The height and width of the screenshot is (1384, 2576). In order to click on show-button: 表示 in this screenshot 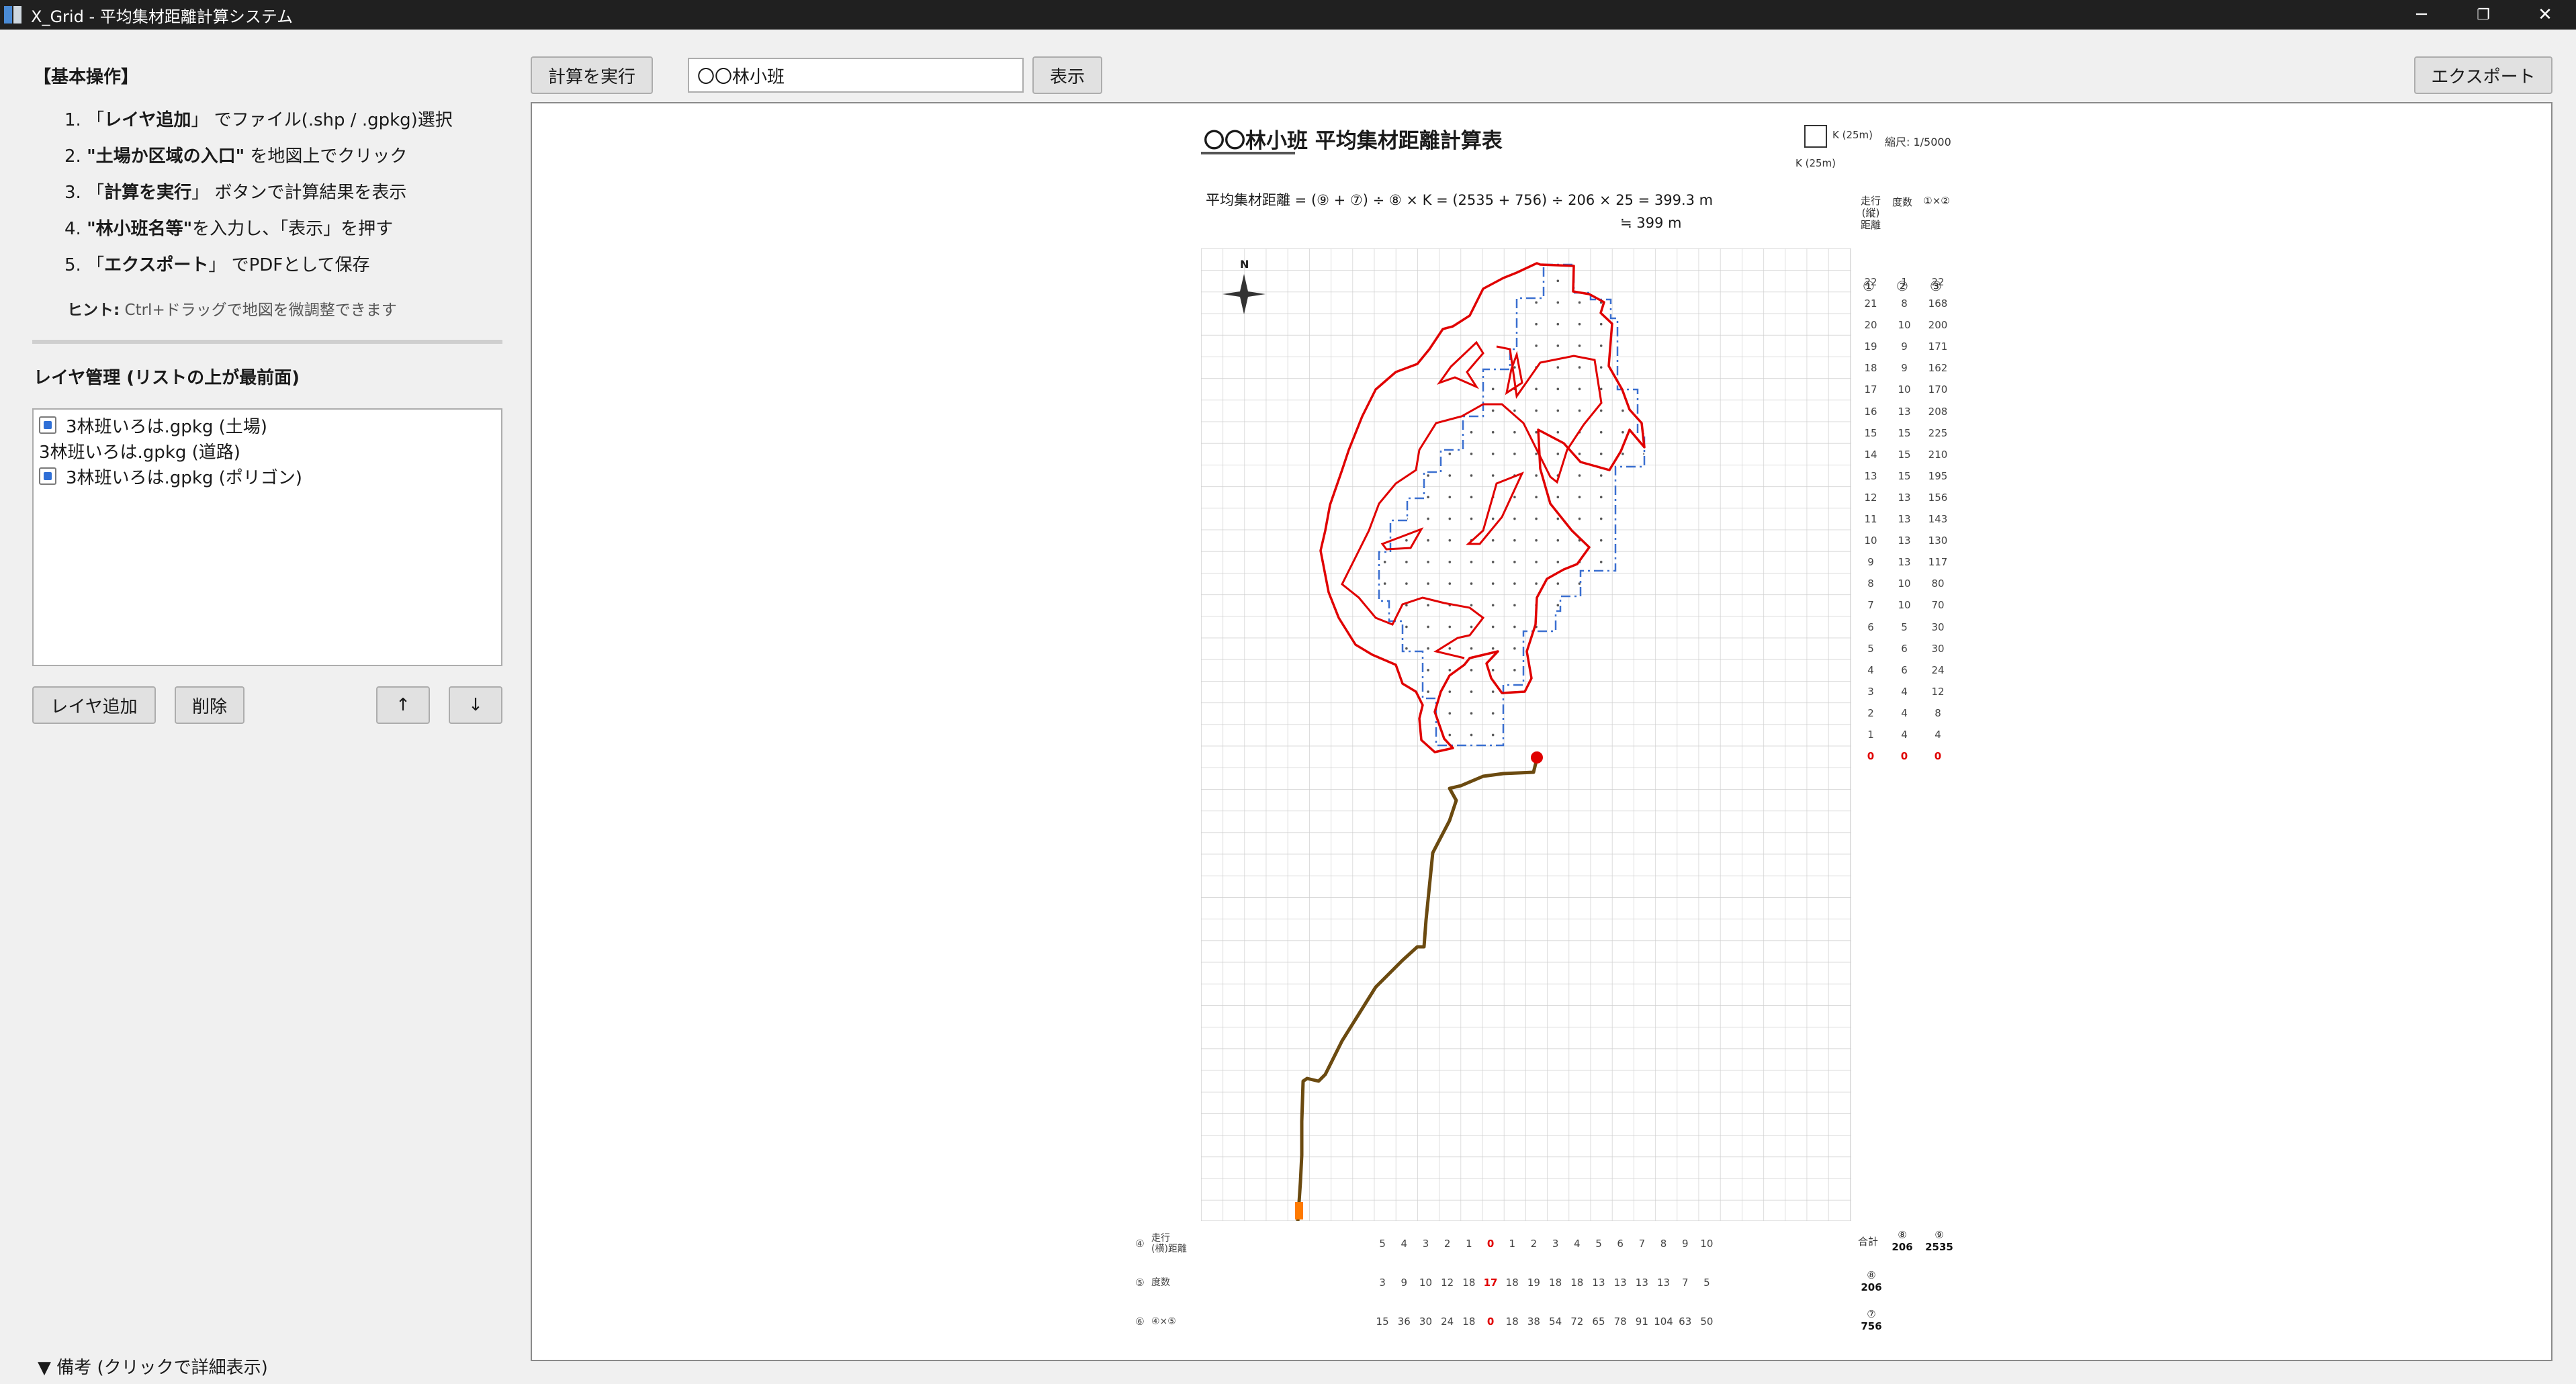, I will do `click(1067, 75)`.